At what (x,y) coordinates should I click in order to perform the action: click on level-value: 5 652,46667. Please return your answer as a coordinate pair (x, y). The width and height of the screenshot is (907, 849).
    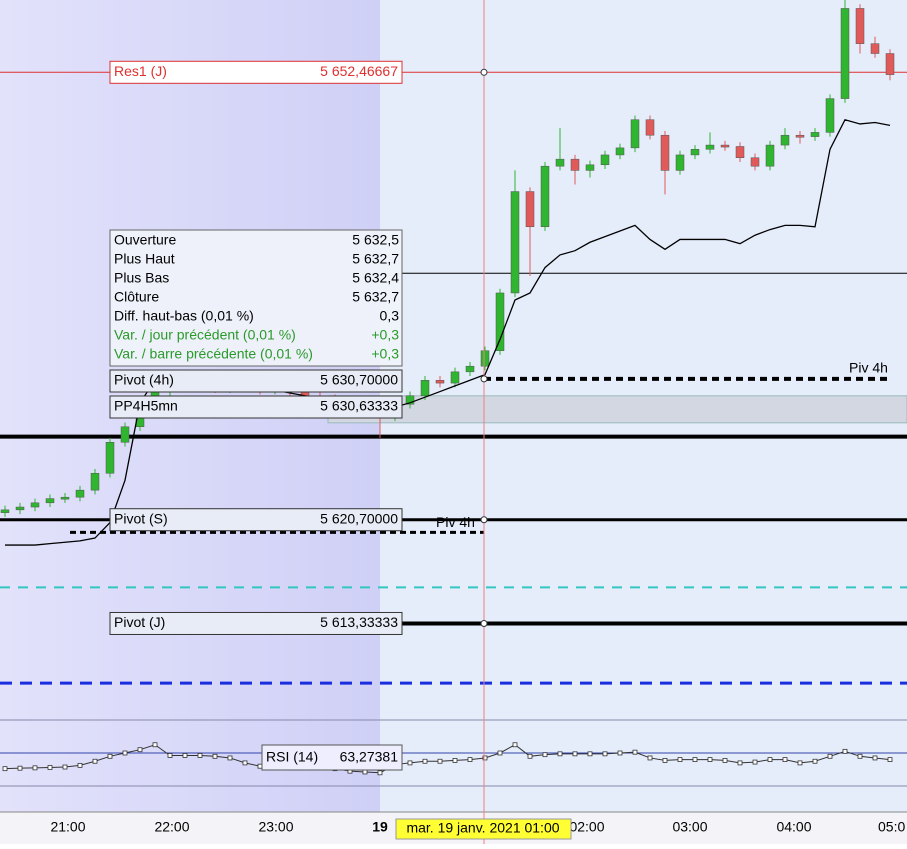
    Looking at the image, I should click on (359, 71).